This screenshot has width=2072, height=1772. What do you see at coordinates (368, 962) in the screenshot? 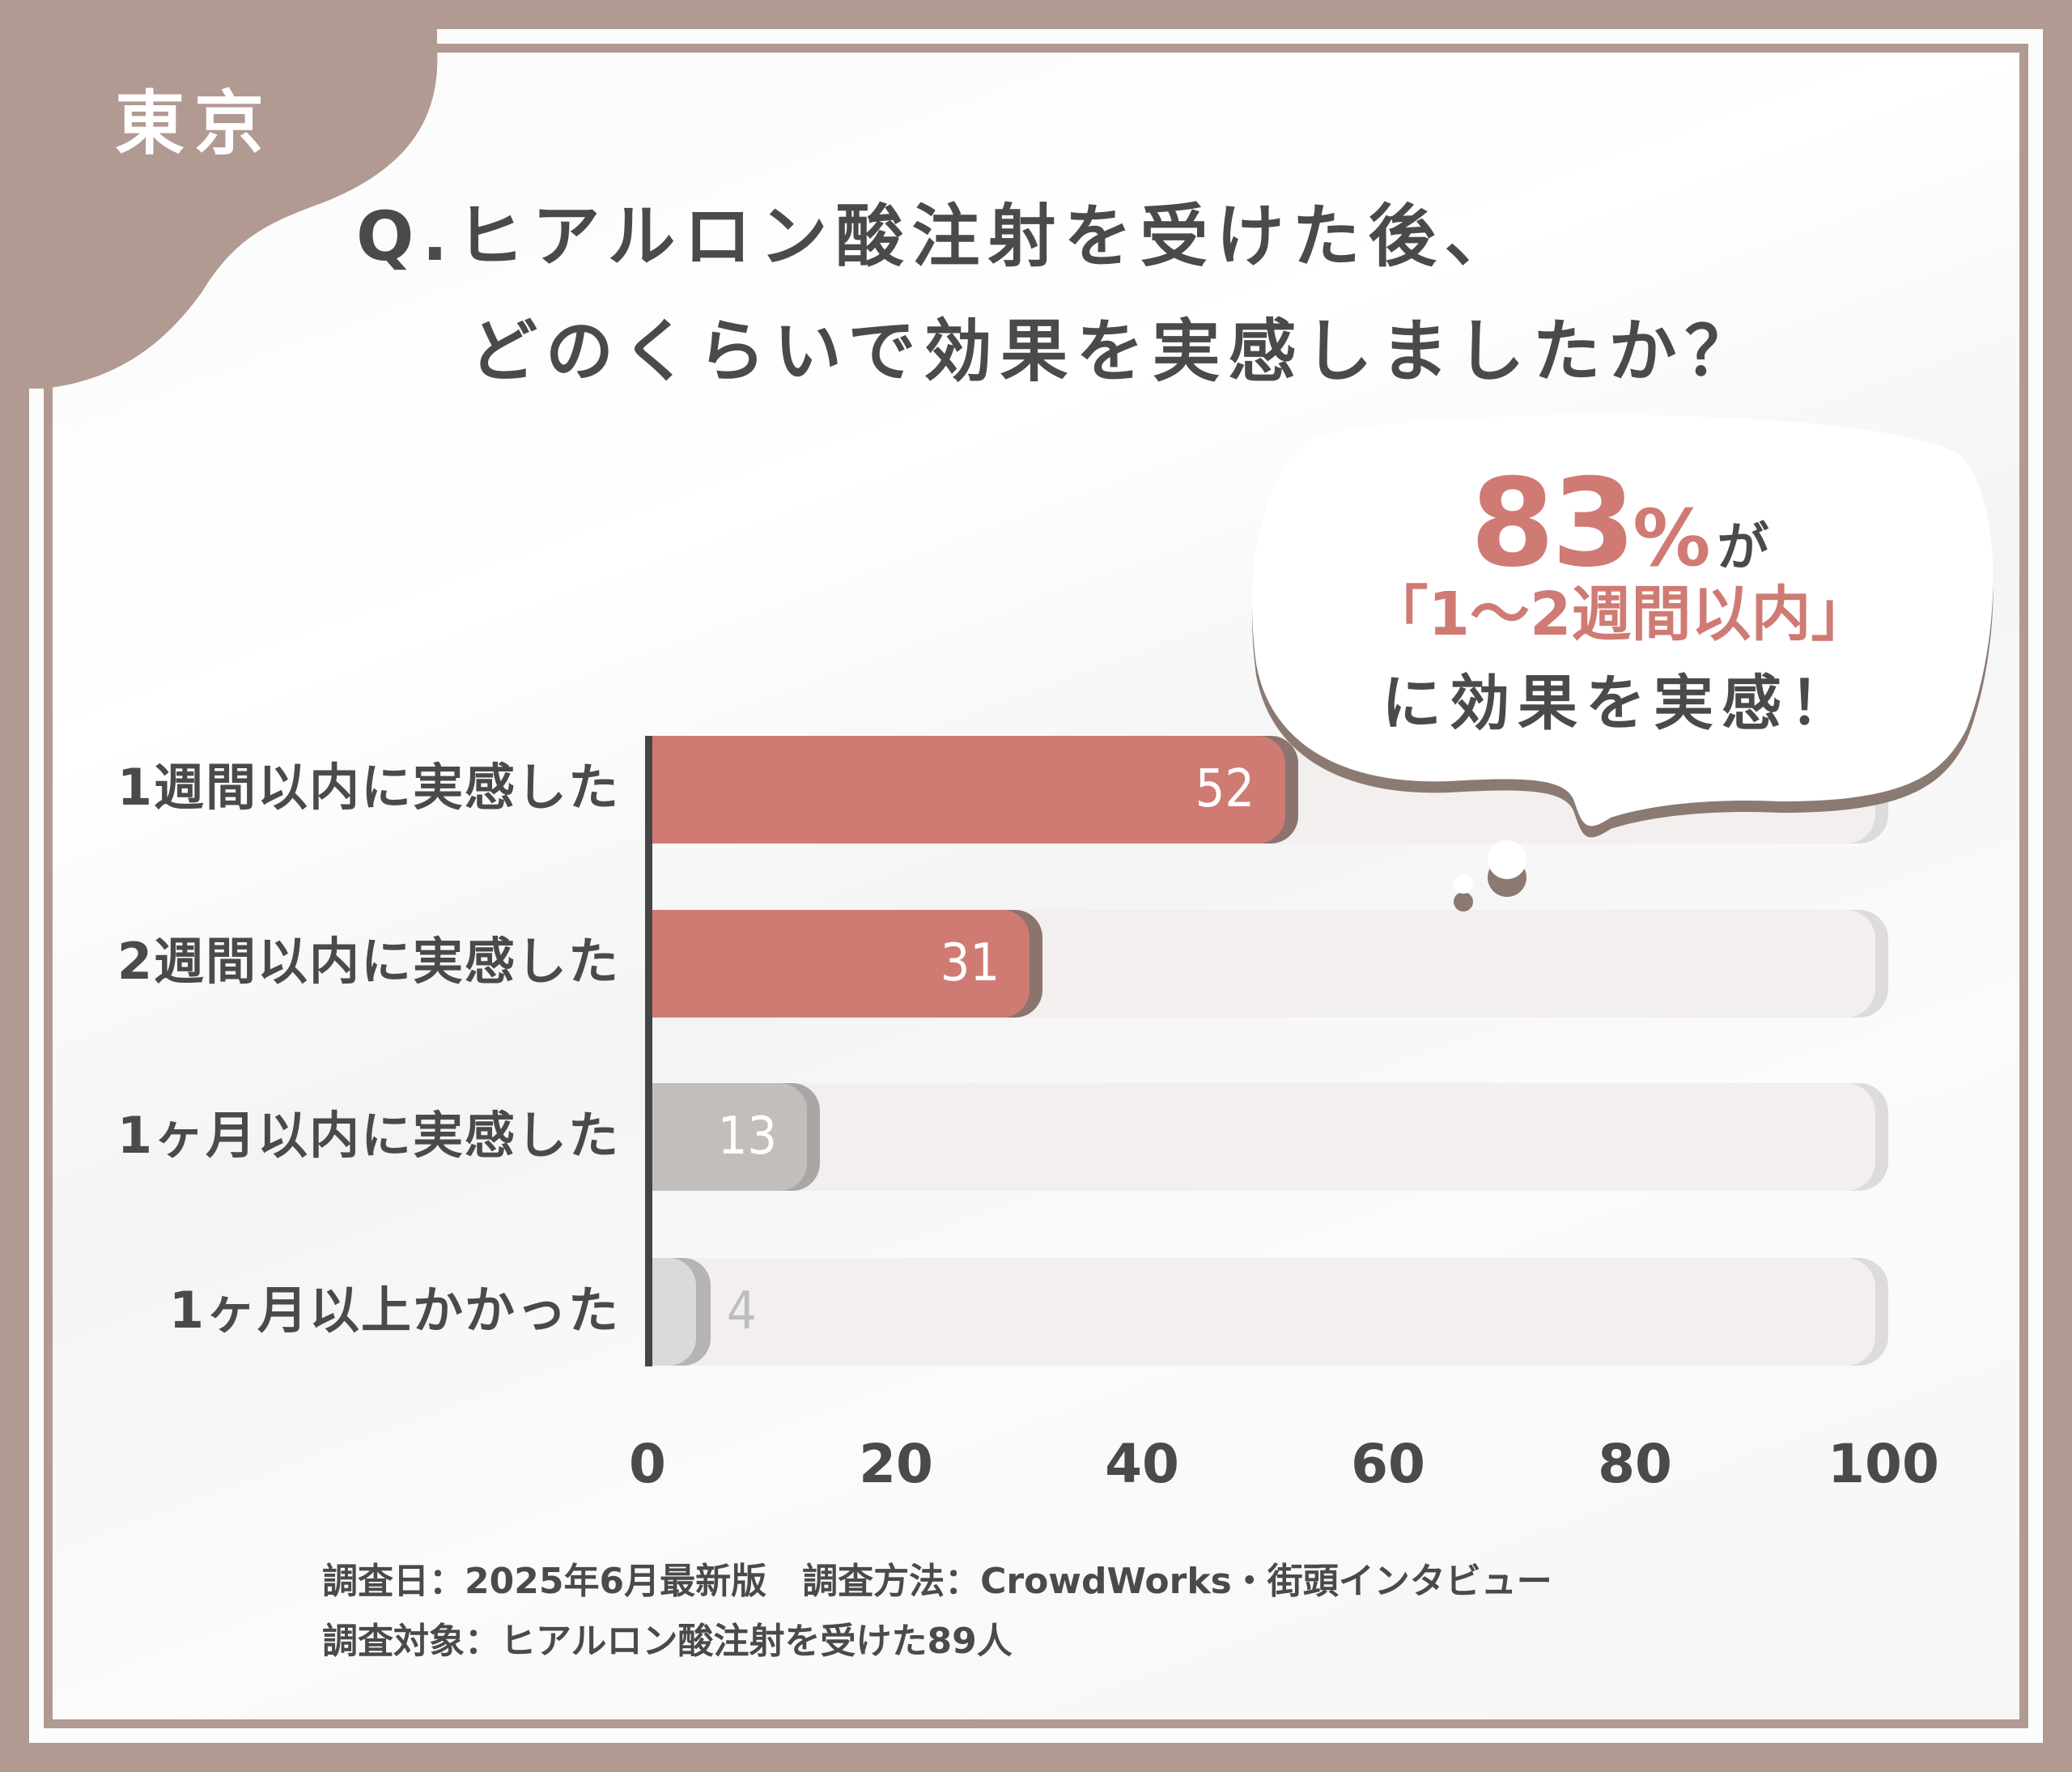
I see `row-label: 2週間以内に実感した` at bounding box center [368, 962].